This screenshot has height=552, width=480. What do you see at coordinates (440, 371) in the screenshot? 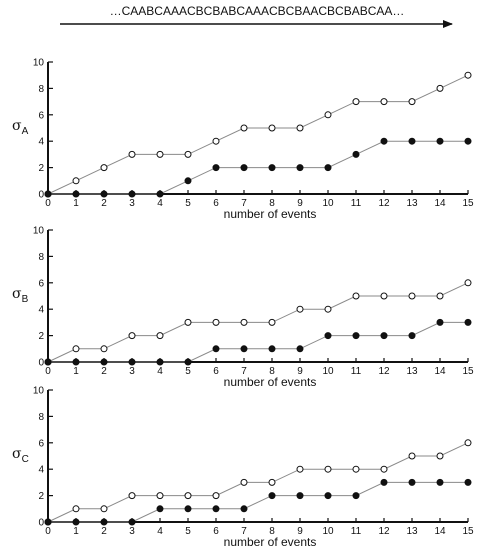
I see `x-tick-label-b-14: 14` at bounding box center [440, 371].